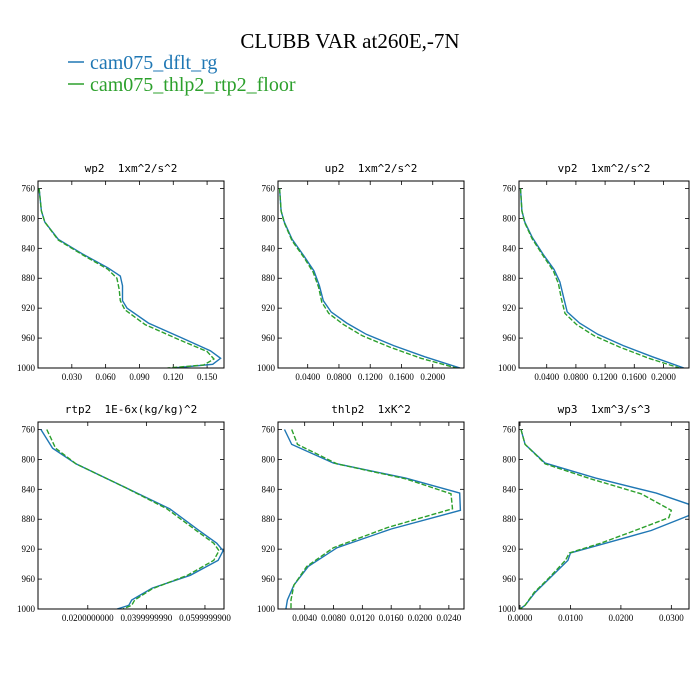 The width and height of the screenshot is (700, 700). What do you see at coordinates (147, 618) in the screenshot?
I see `x-tick-label: 0.0399999990` at bounding box center [147, 618].